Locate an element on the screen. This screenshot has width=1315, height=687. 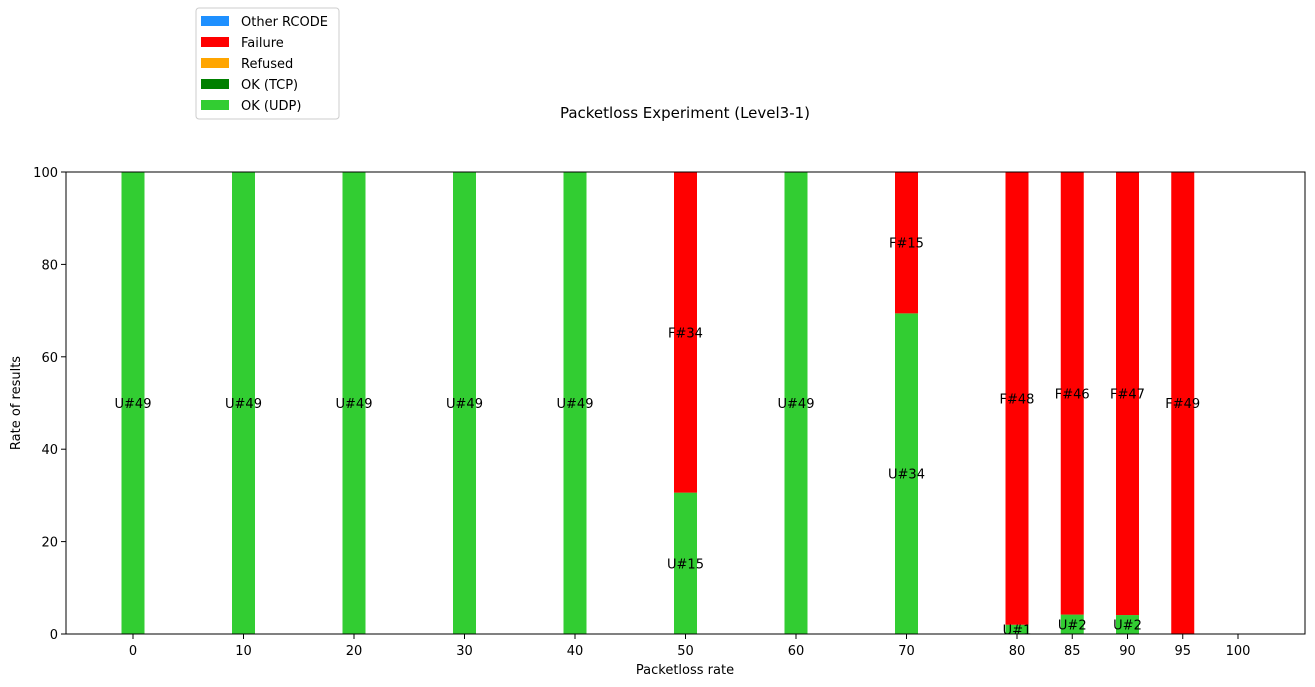
bar-data-label: F#15 is located at coordinates (906, 244).